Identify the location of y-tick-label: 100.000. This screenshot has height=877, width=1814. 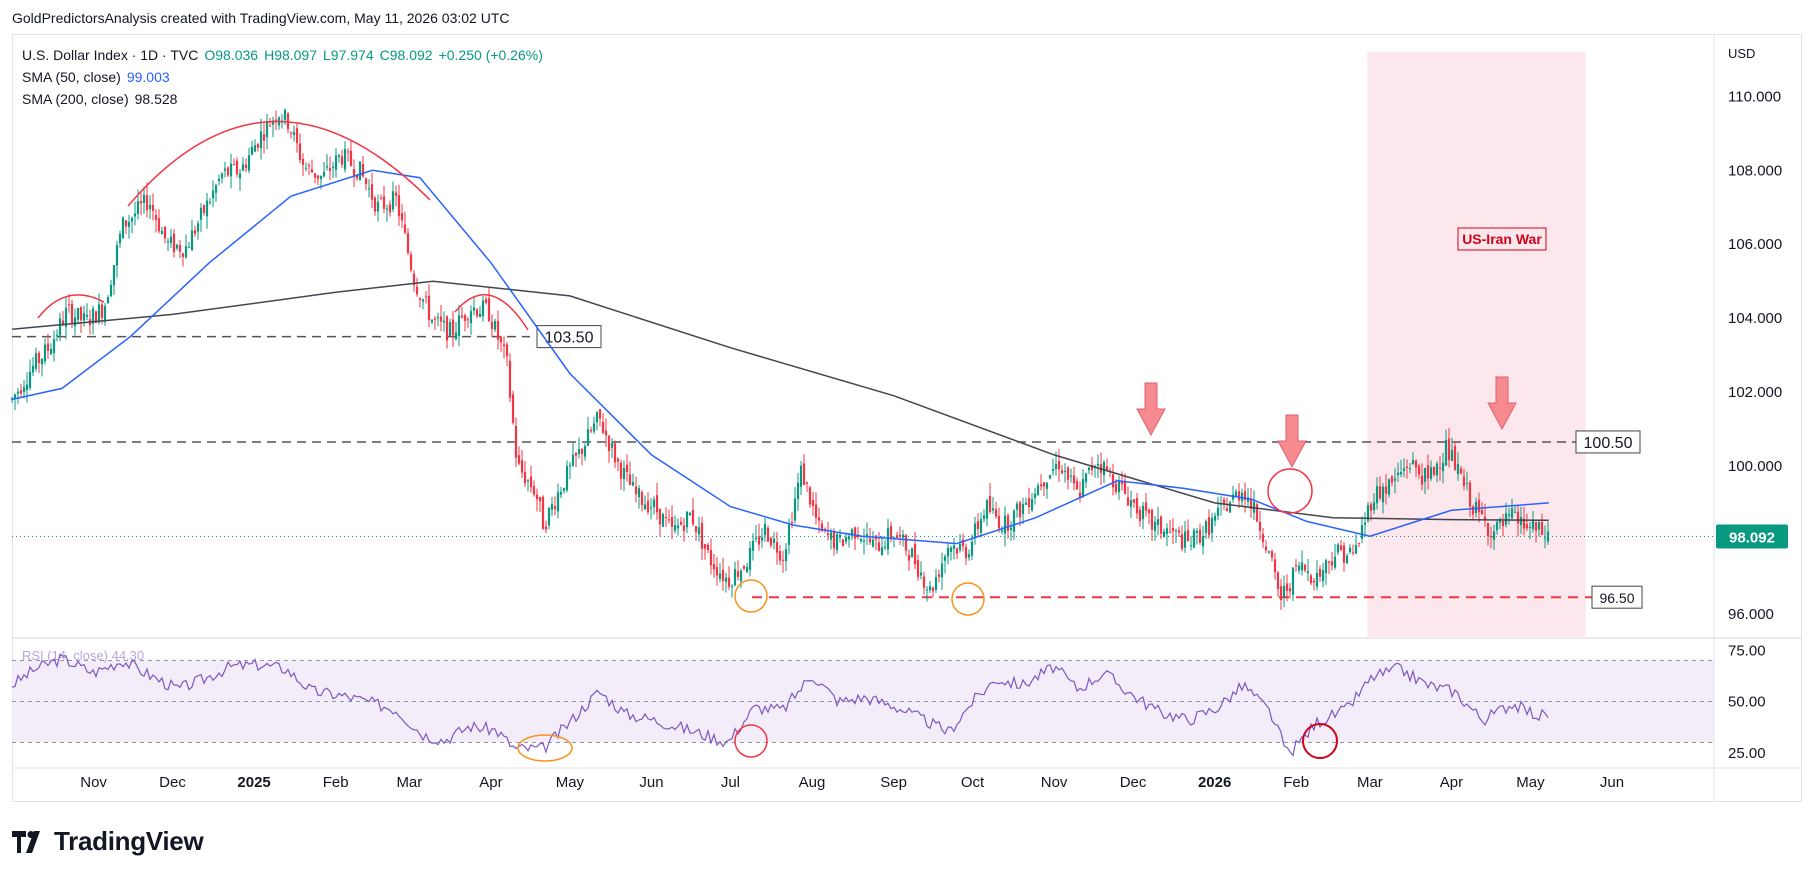
(1755, 466).